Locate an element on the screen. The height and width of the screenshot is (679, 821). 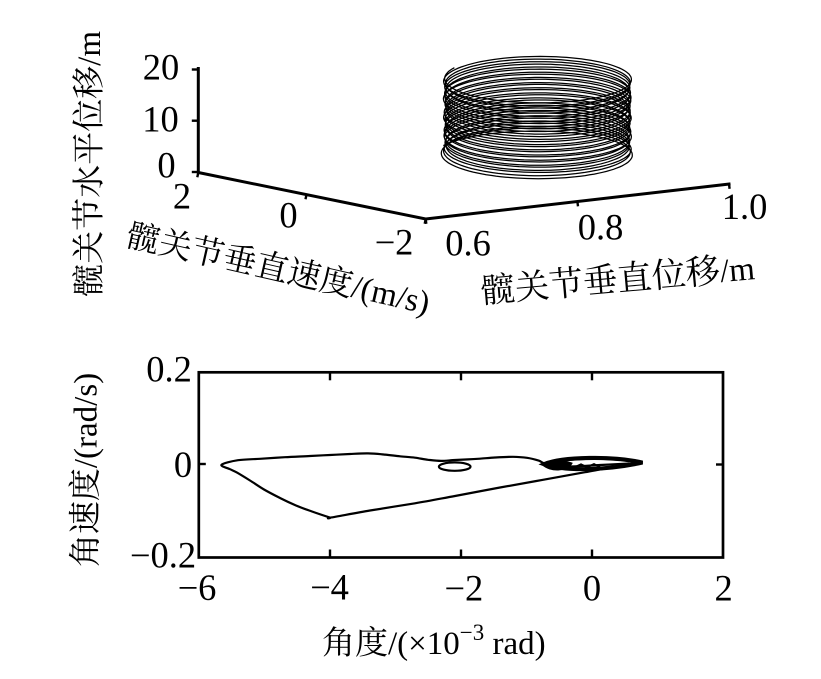
svg-text: −4 is located at coordinates (329, 587).